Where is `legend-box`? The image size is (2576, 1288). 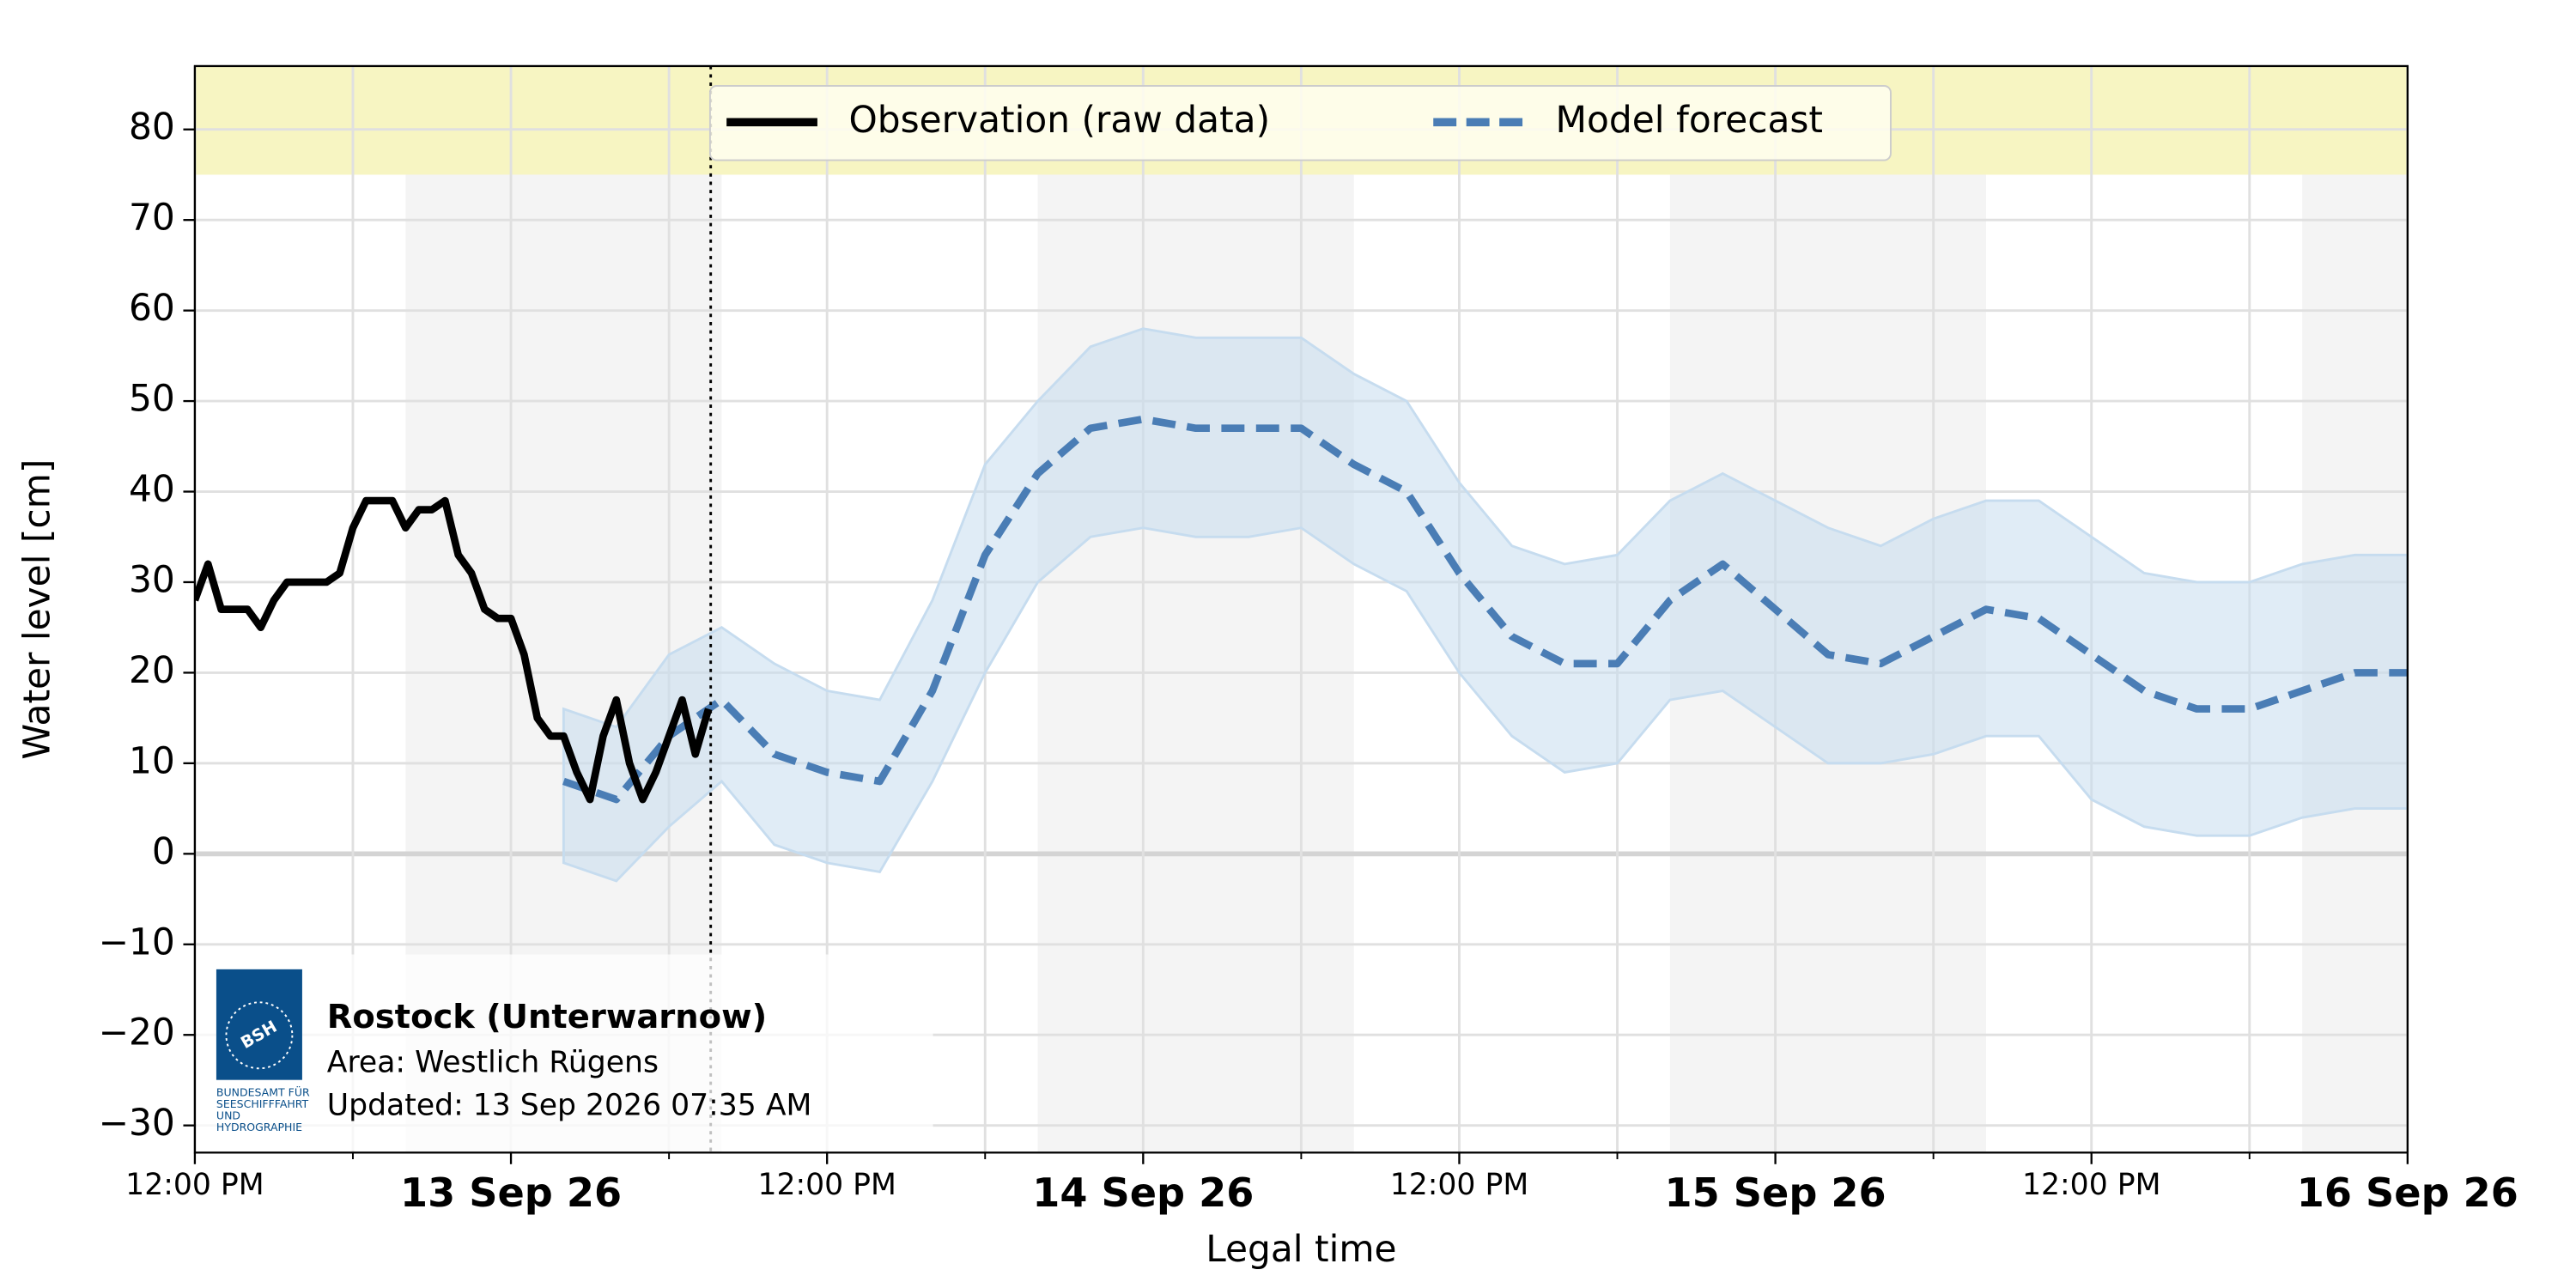 legend-box is located at coordinates (1300, 123).